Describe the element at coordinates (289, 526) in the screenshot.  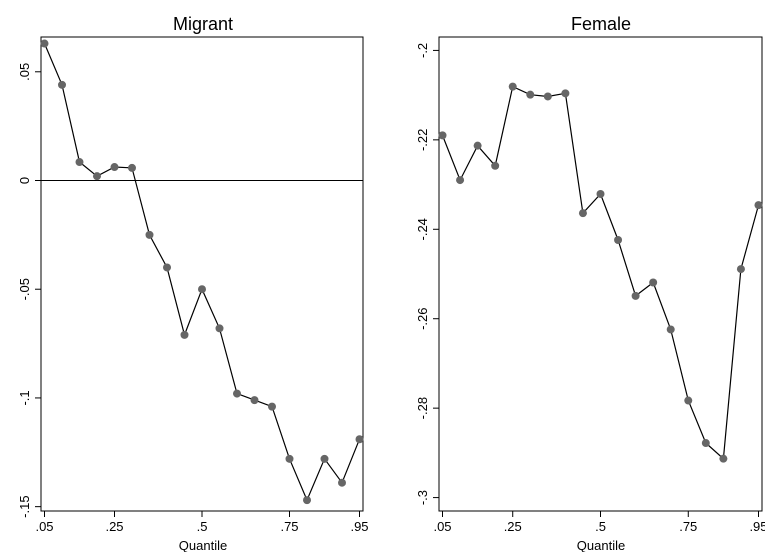
I see `migrant-x-tick-label: .75` at that location.